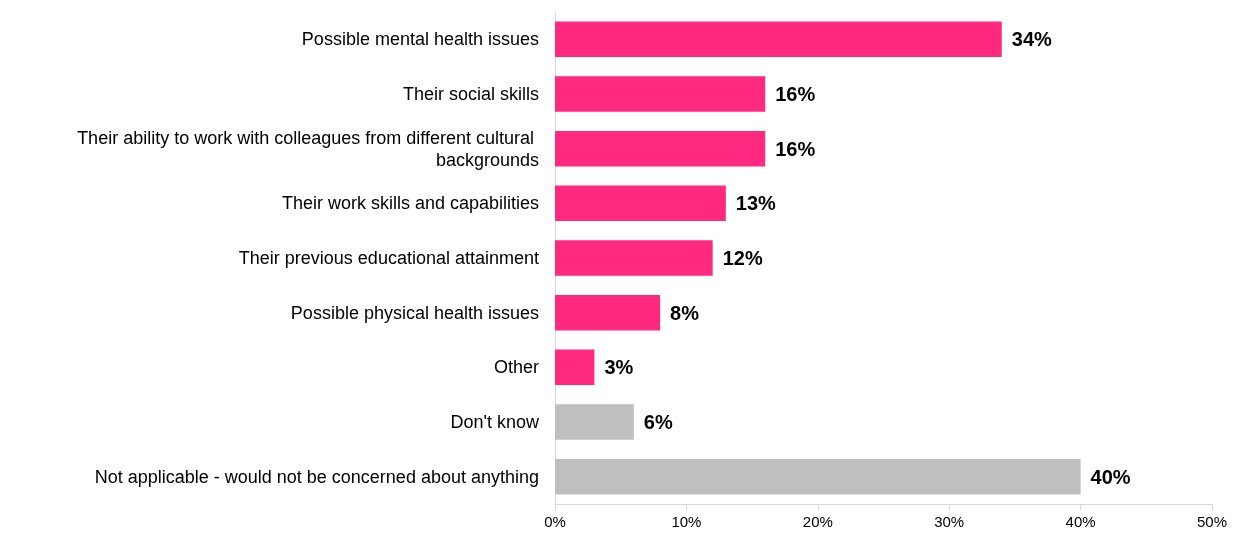 The width and height of the screenshot is (1247, 545). What do you see at coordinates (686, 521) in the screenshot?
I see `x-tick-label: 10%` at bounding box center [686, 521].